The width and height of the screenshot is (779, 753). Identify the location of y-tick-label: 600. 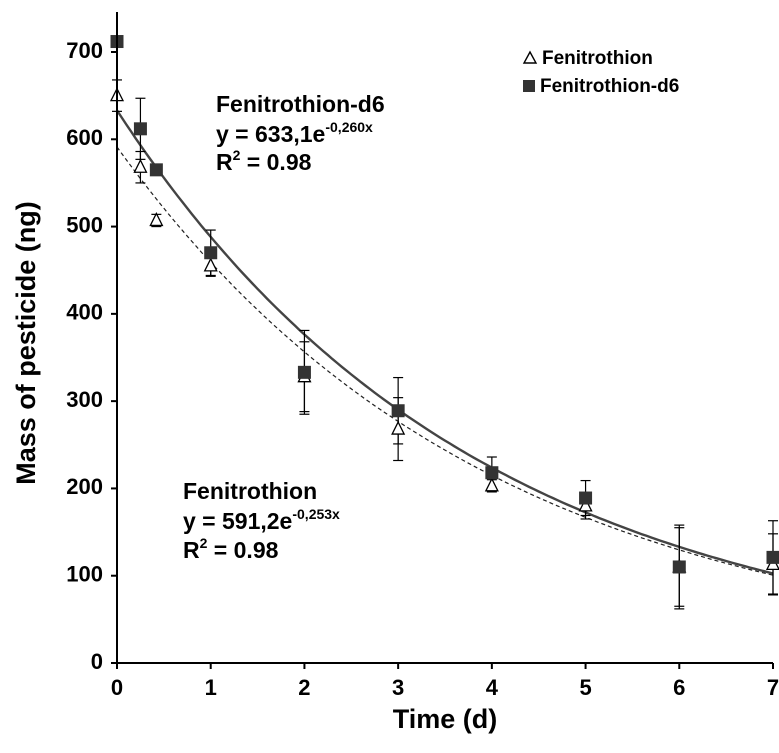
(84, 137).